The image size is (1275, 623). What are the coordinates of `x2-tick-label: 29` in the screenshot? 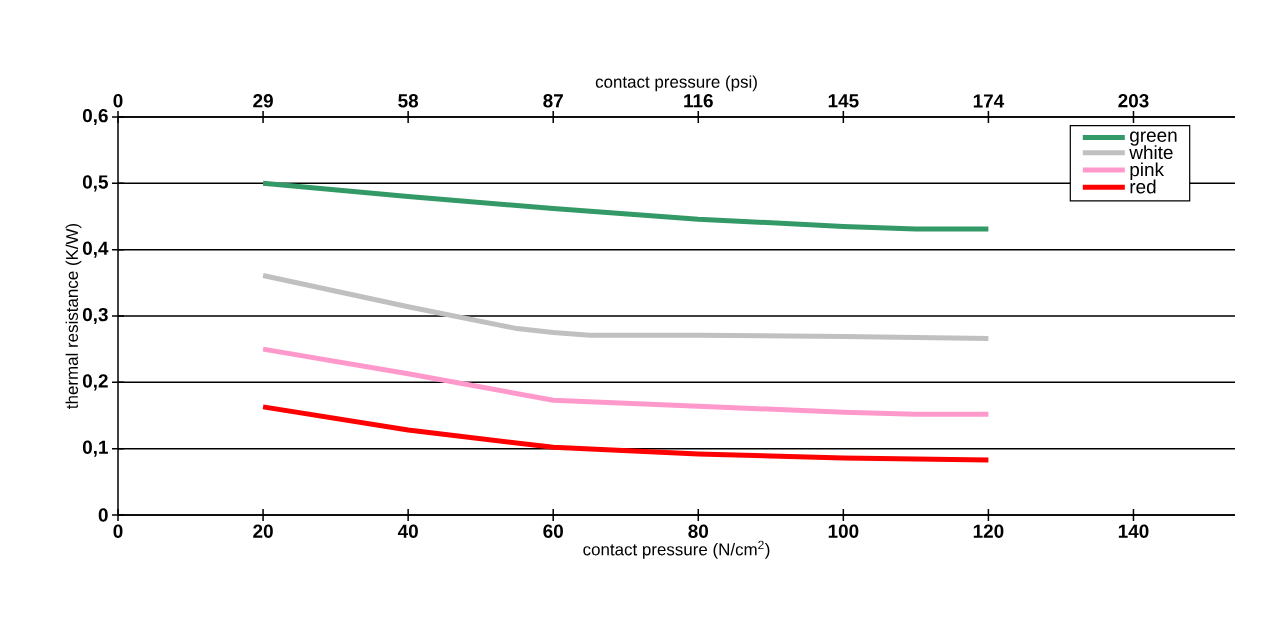 It's located at (263, 101).